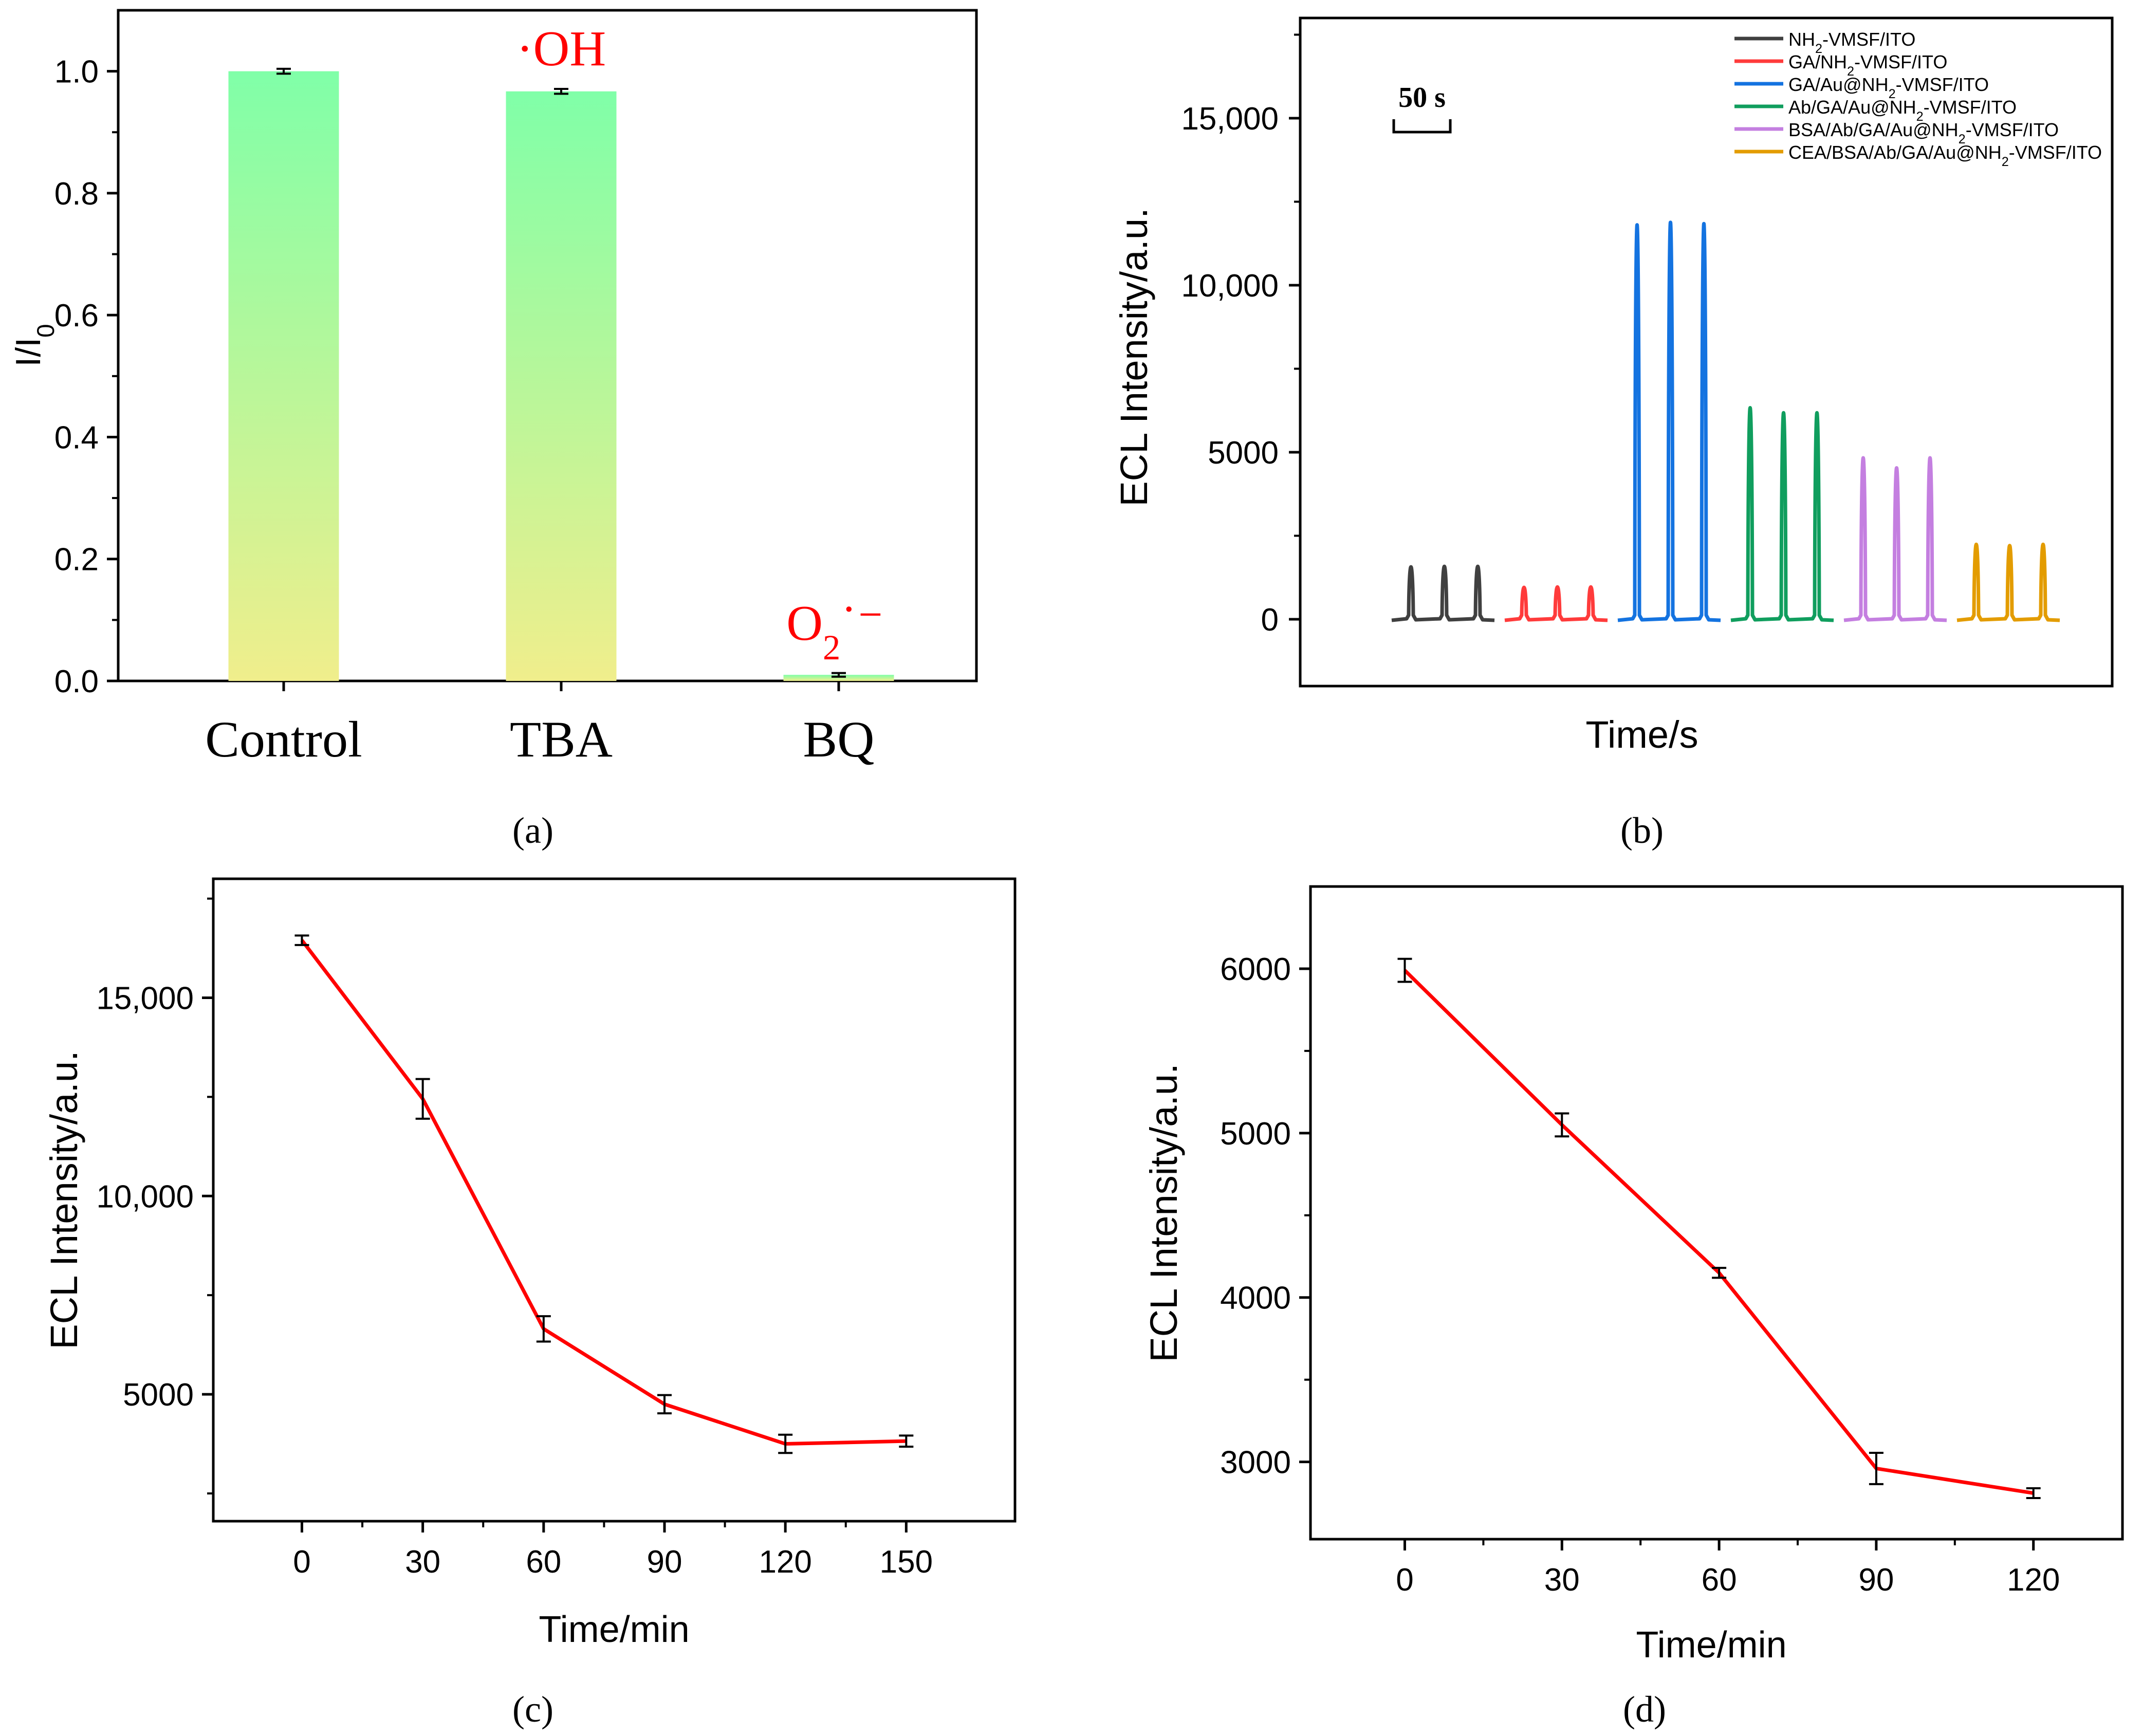 The height and width of the screenshot is (1736, 2142). I want to click on y-tick-label: 1.0, so click(76, 72).